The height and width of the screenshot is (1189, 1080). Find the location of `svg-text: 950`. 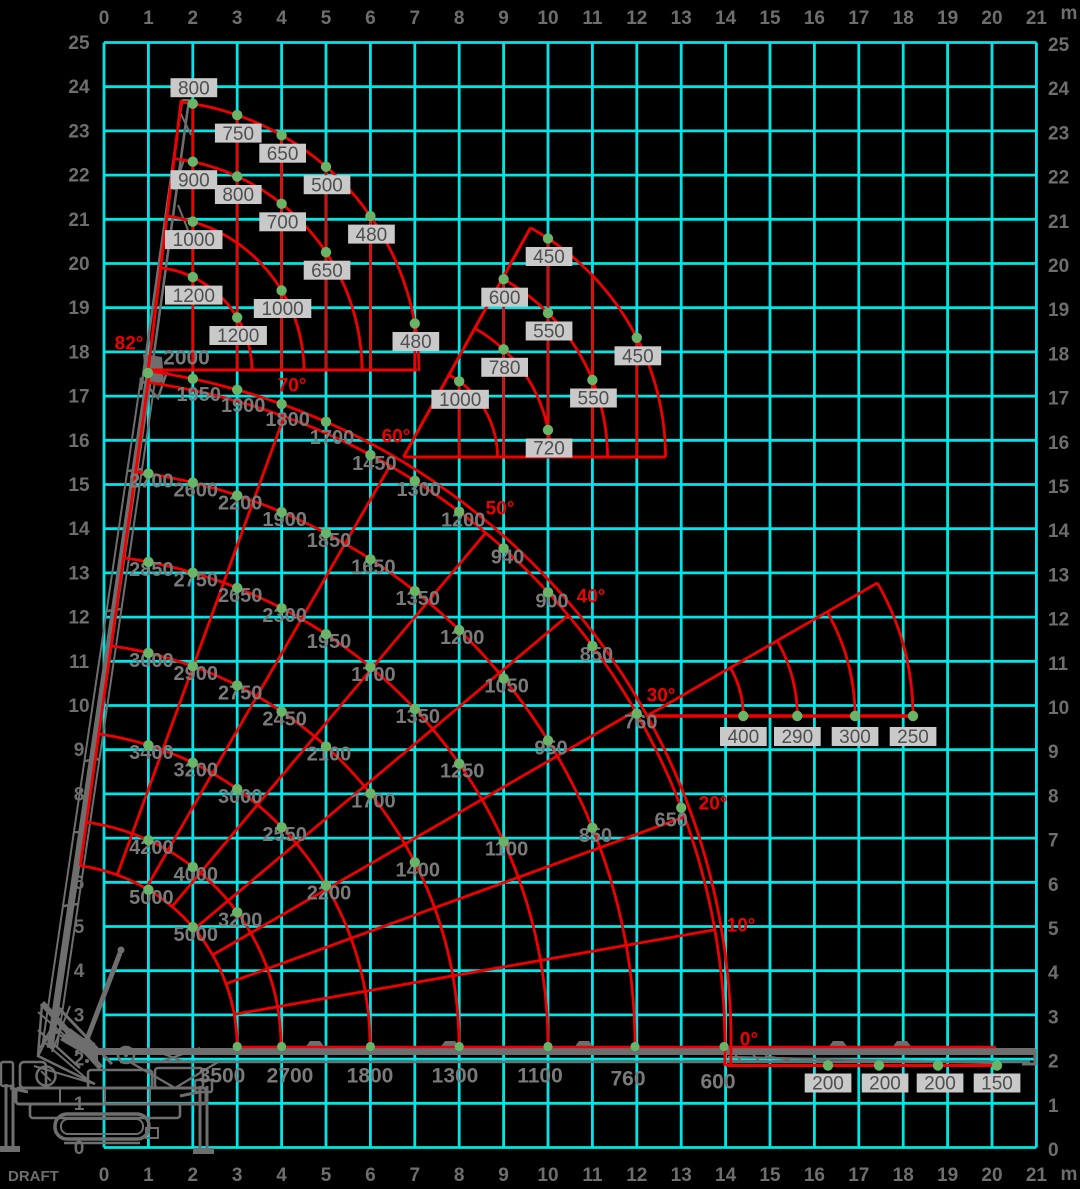

svg-text: 950 is located at coordinates (550, 749).